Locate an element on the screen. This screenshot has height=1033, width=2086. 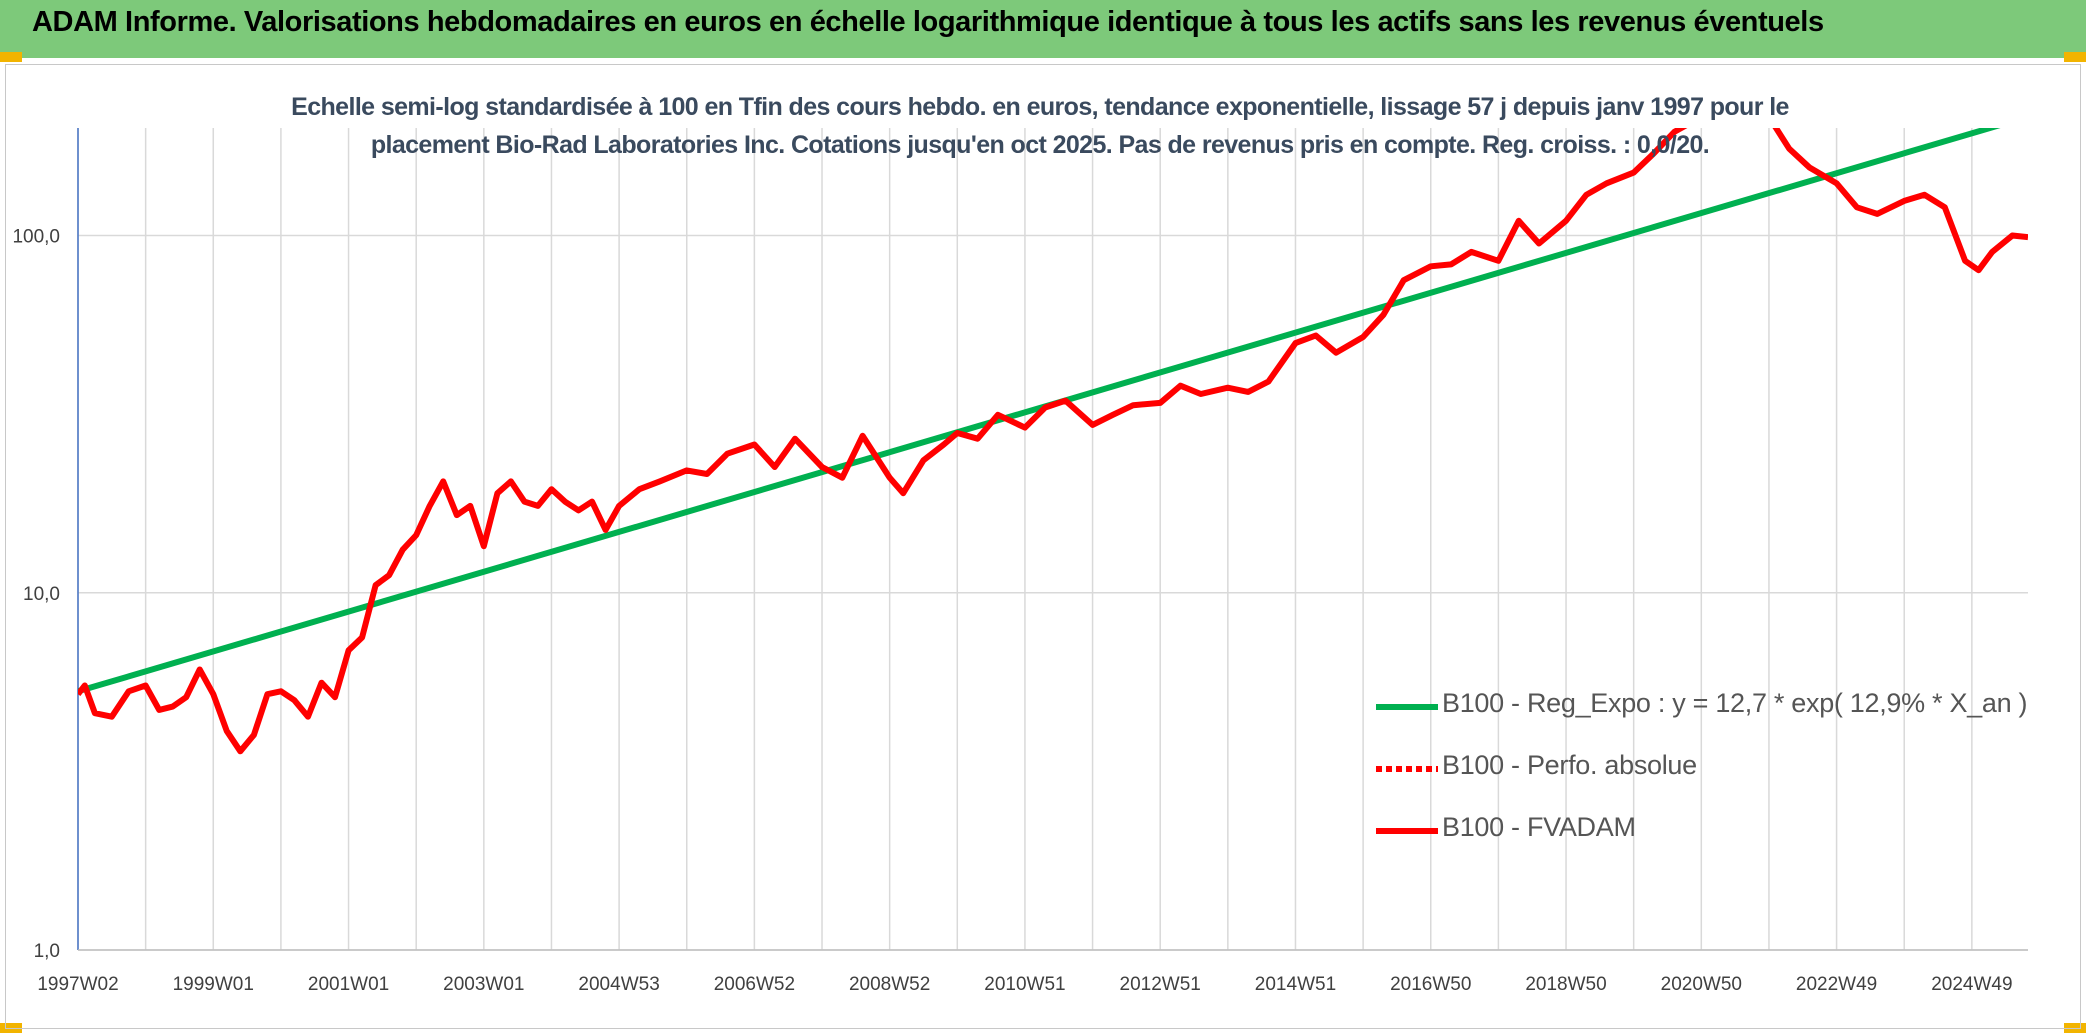
x-tick-label: 2010W51 is located at coordinates (1024, 984).